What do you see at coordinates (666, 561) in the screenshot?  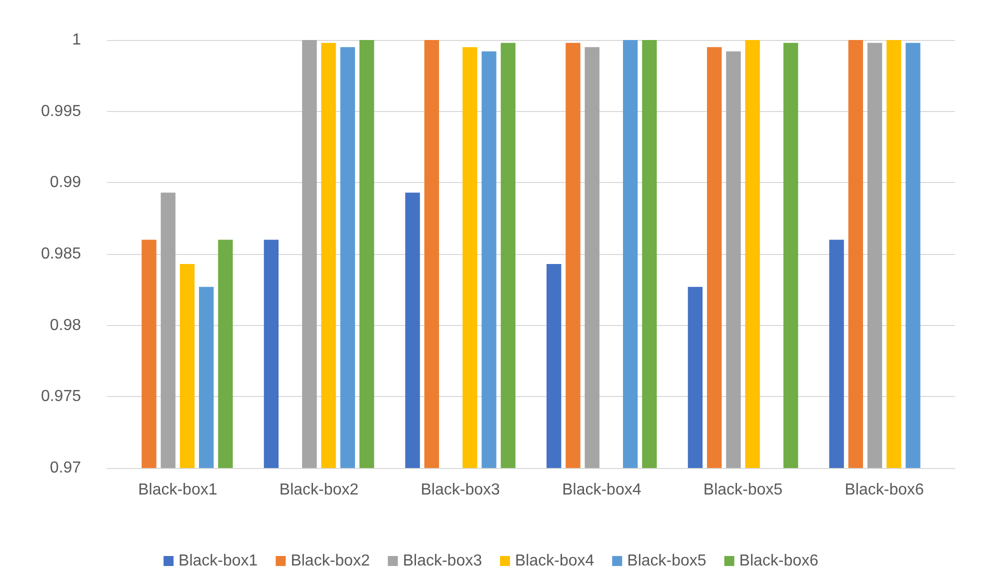 I see `legend-label: Black-box5` at bounding box center [666, 561].